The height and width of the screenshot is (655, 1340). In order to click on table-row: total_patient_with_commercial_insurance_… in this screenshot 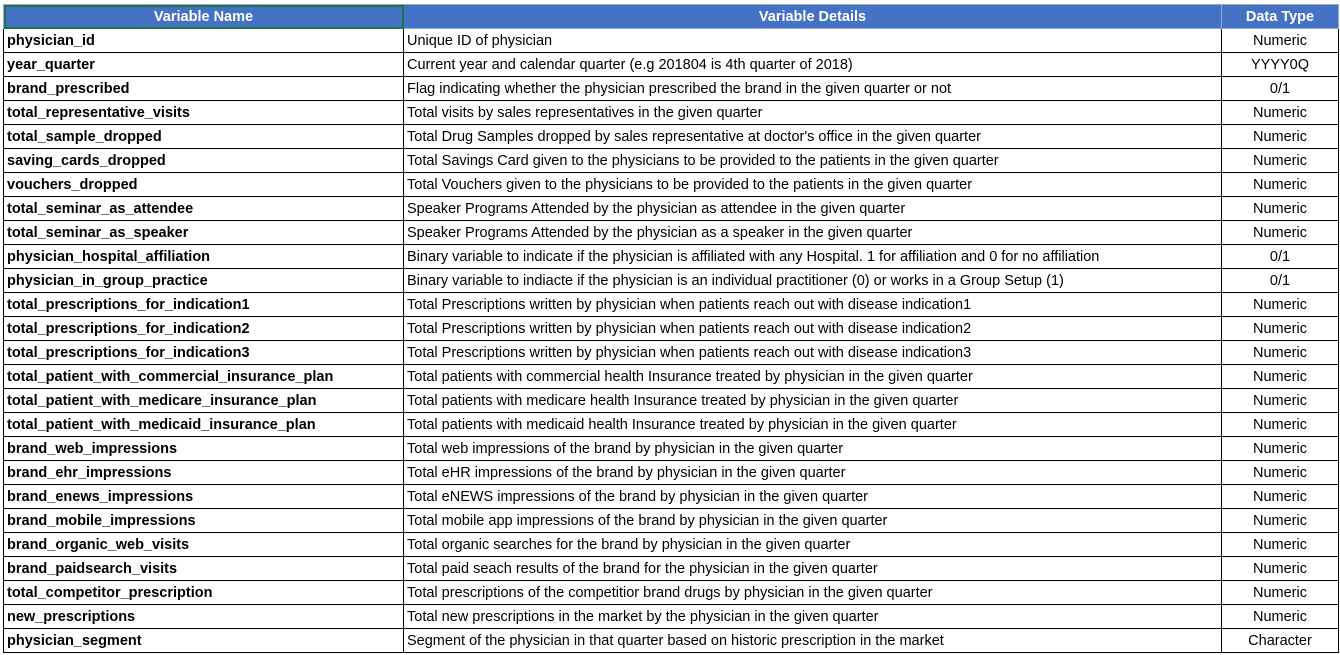, I will do `click(671, 376)`.